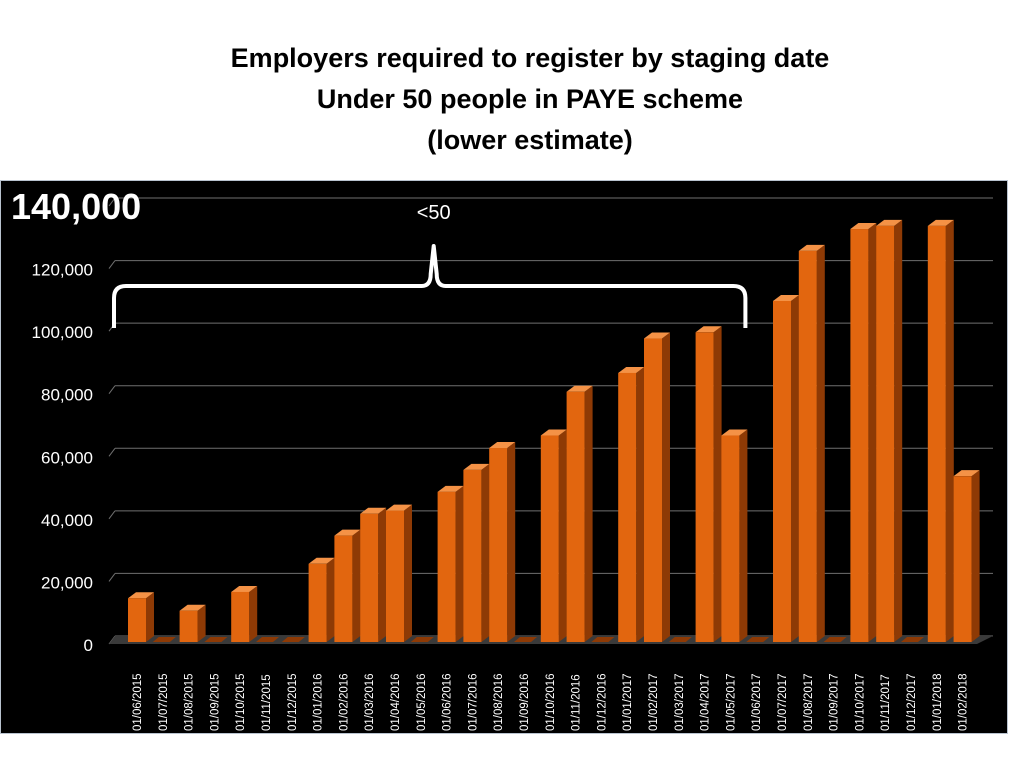  What do you see at coordinates (430, 286) in the screenshot?
I see `brace-annotation` at bounding box center [430, 286].